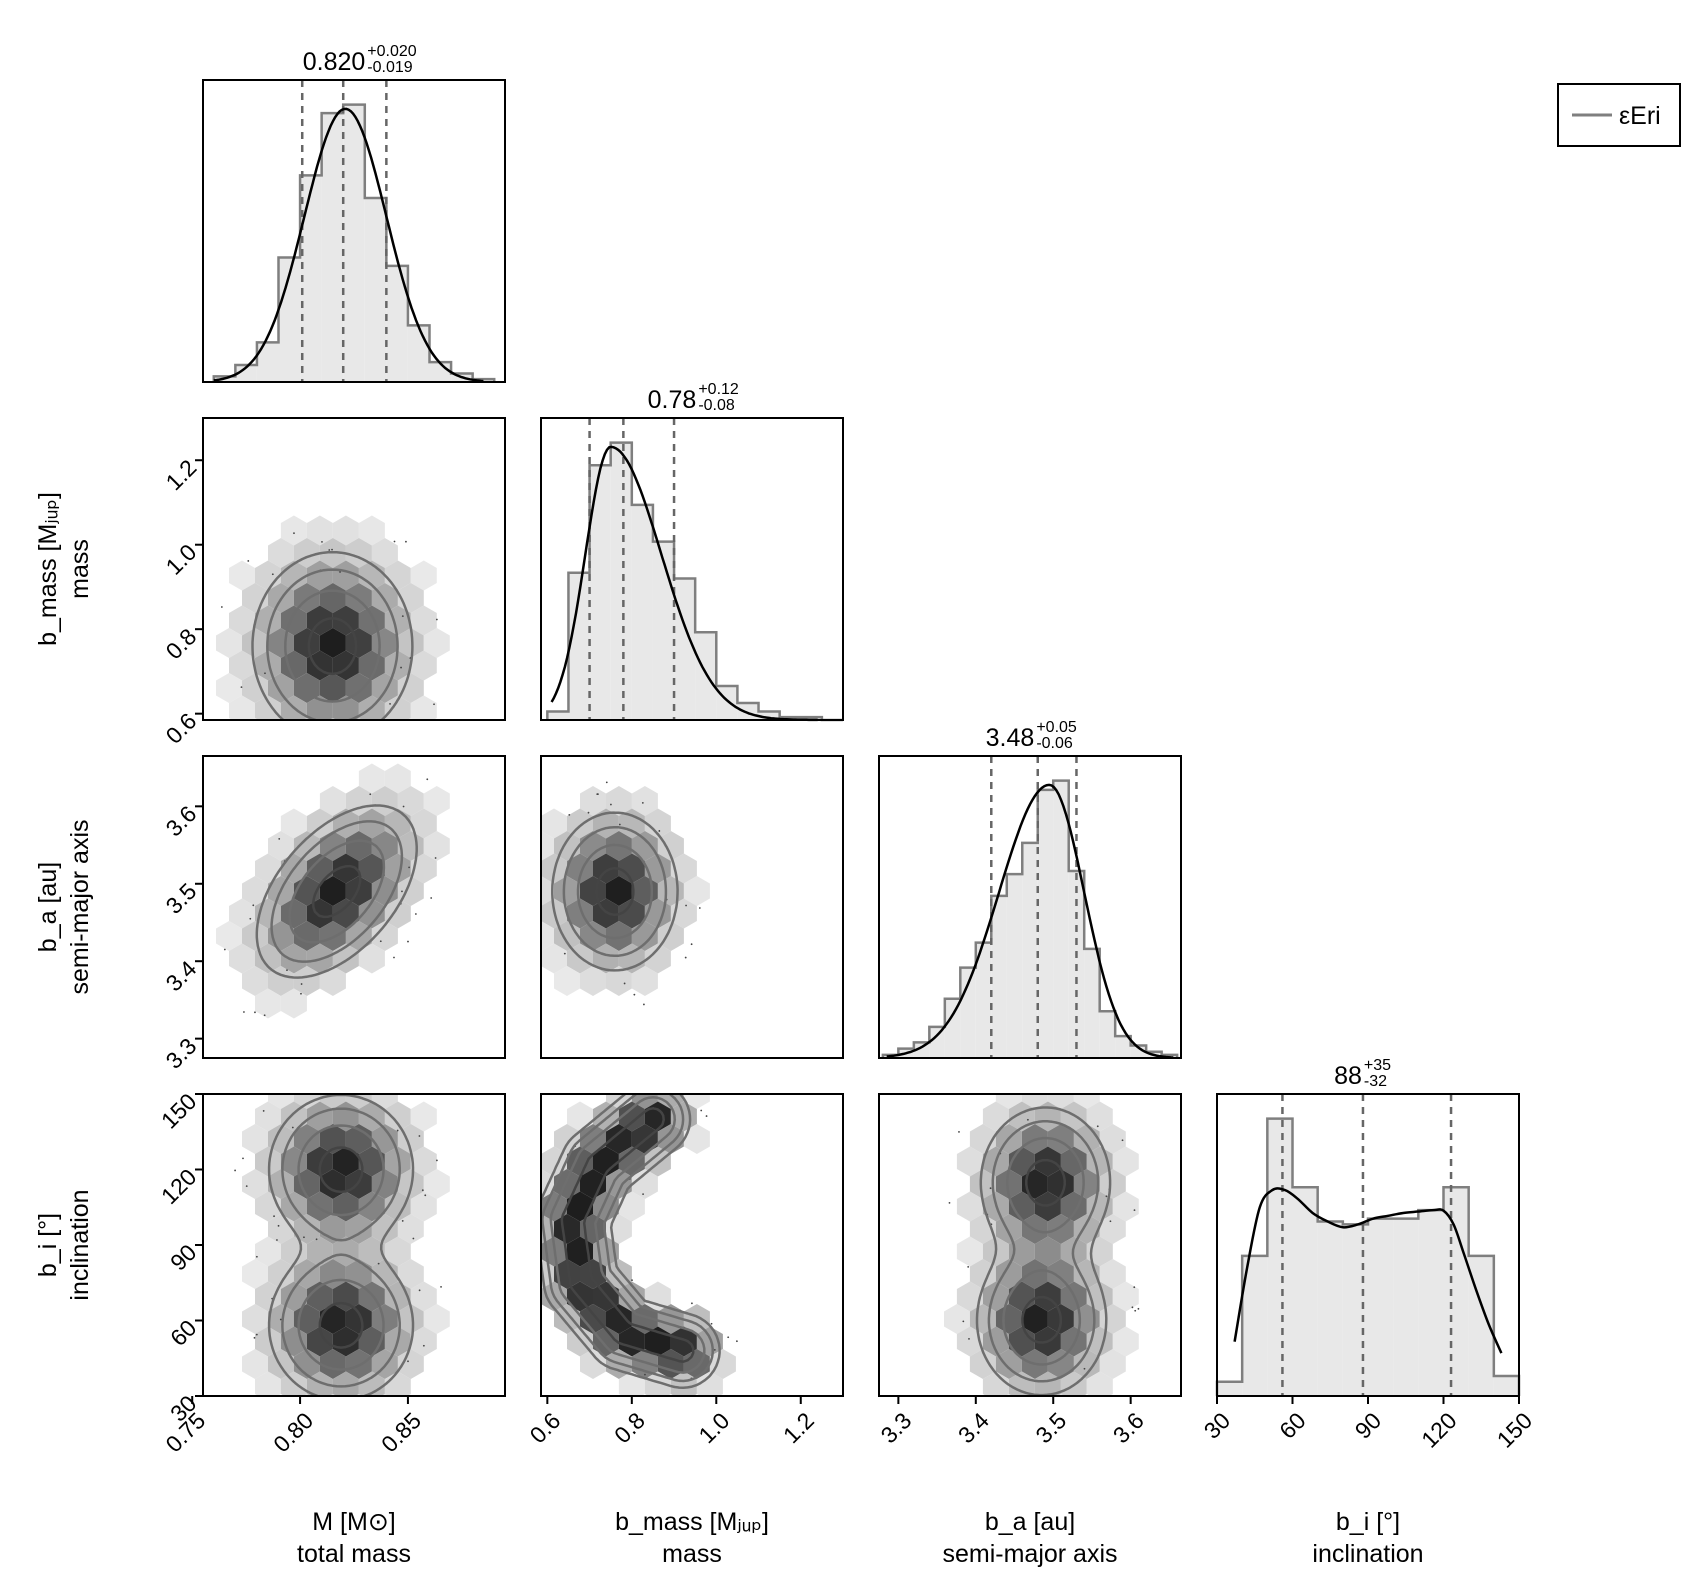 The width and height of the screenshot is (1700, 1586). Describe the element at coordinates (1515, 1430) in the screenshot. I see `x-tick-label: 150` at that location.